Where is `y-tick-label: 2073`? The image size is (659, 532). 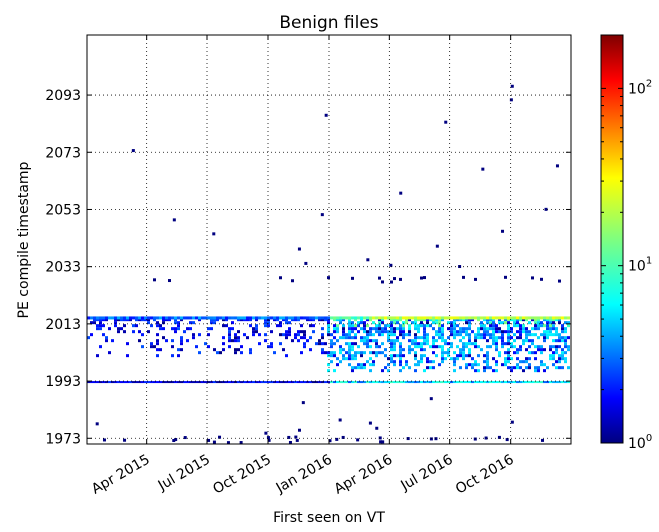 y-tick-label: 2073 is located at coordinates (63, 153).